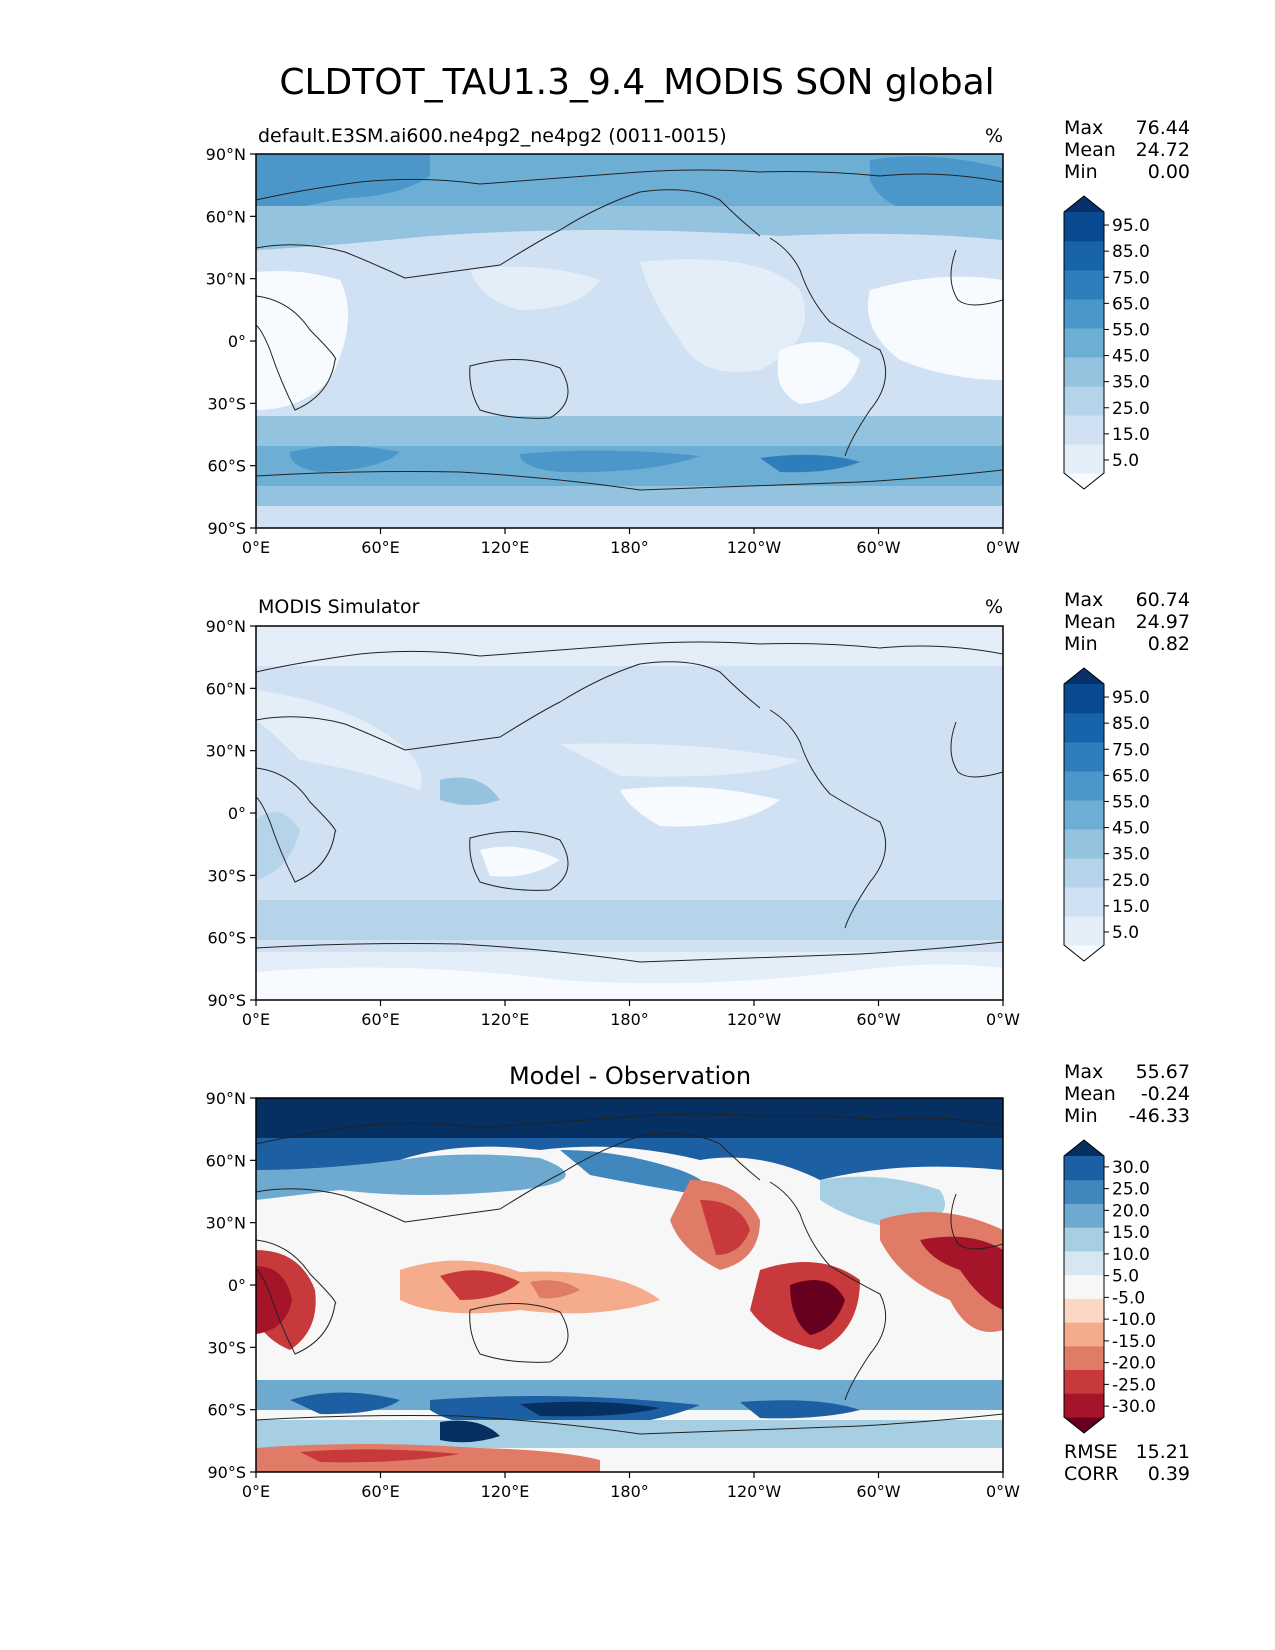 Image resolution: width=1275 pixels, height=1650 pixels. What do you see at coordinates (1131, 1255) in the screenshot?
I see `colorbar-tick-label: 10.0` at bounding box center [1131, 1255].